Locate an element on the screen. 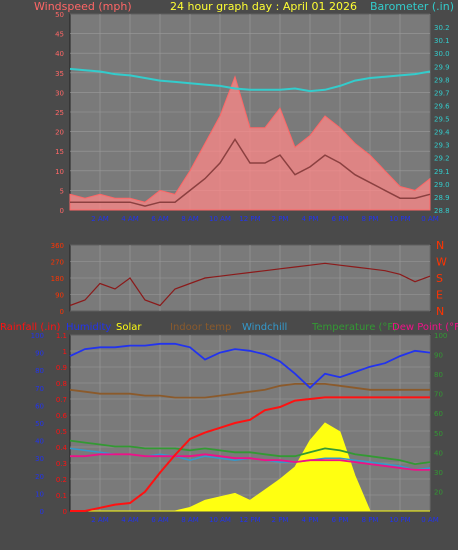 This screenshot has height=550, width=458. direction-tick-label: 180 is located at coordinates (57, 279).